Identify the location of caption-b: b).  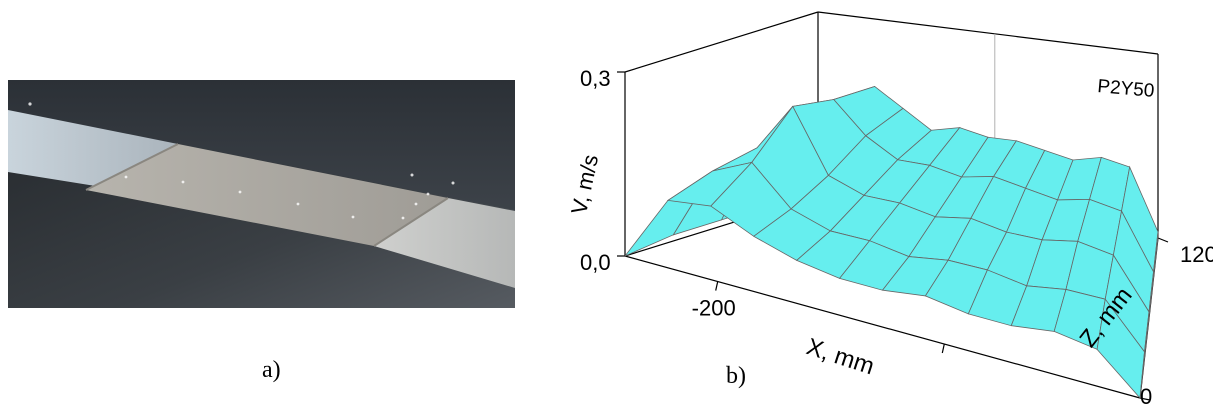
(736, 376).